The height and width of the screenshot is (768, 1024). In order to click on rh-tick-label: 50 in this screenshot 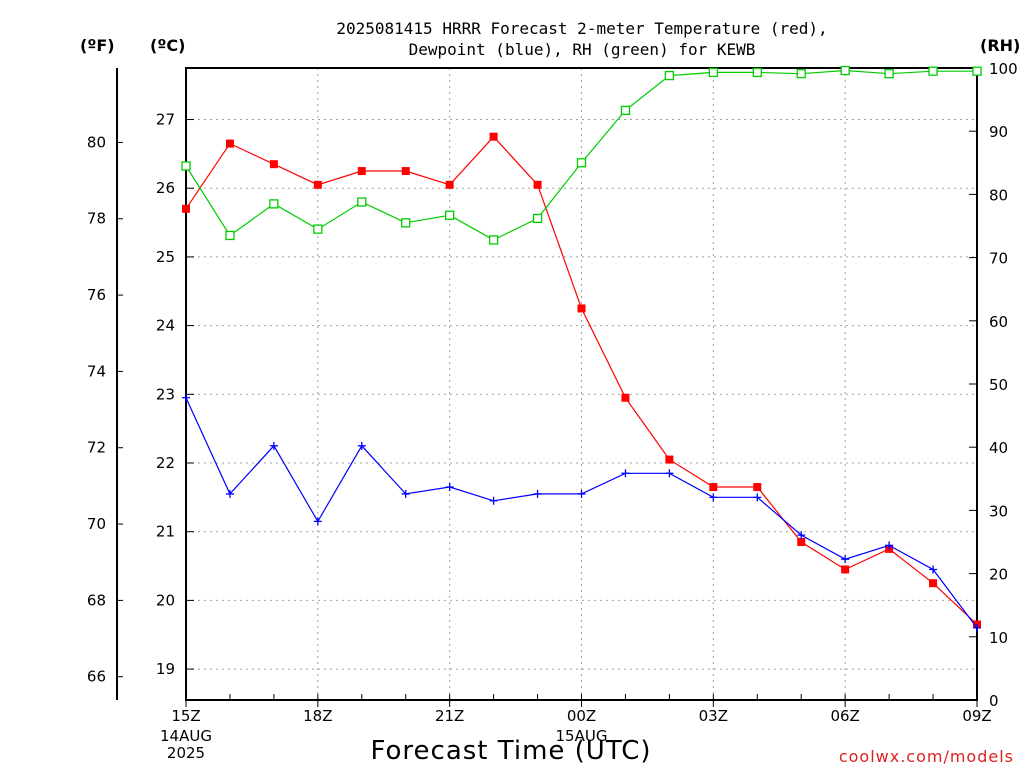, I will do `click(998, 385)`.